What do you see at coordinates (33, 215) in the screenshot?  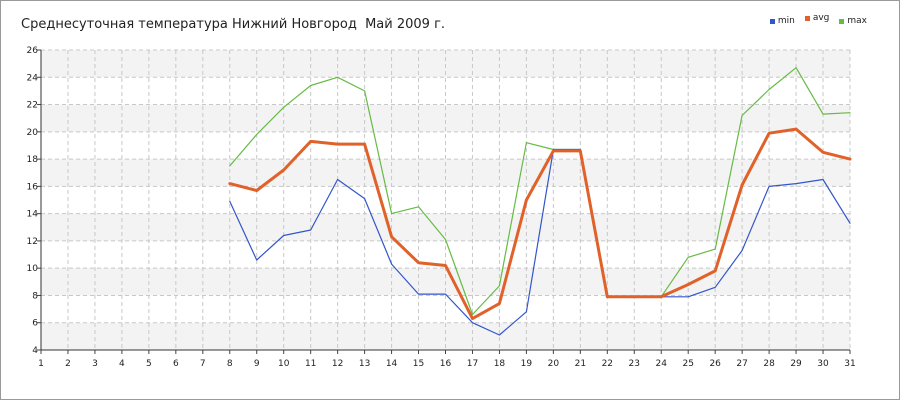 I see `y-tick-label: 14` at bounding box center [33, 215].